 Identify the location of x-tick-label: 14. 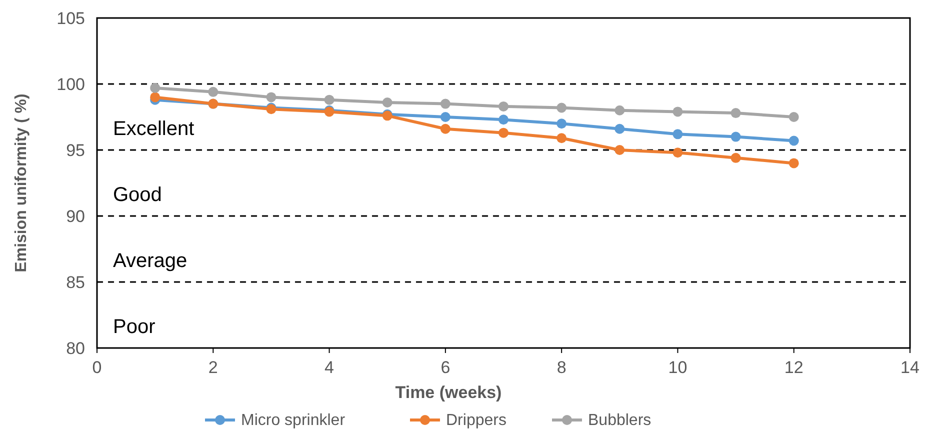
(910, 367).